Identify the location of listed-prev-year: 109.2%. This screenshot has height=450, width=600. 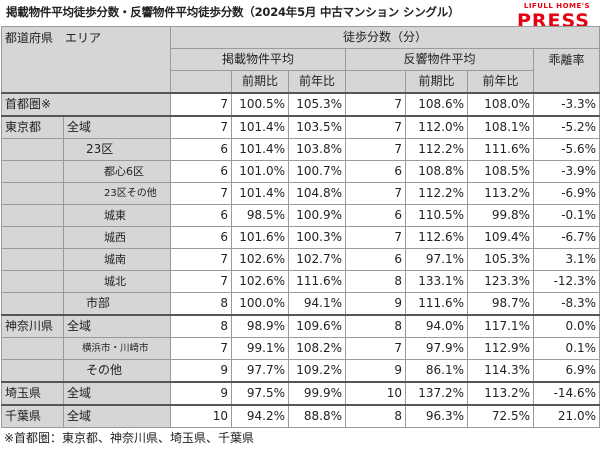
(317, 371).